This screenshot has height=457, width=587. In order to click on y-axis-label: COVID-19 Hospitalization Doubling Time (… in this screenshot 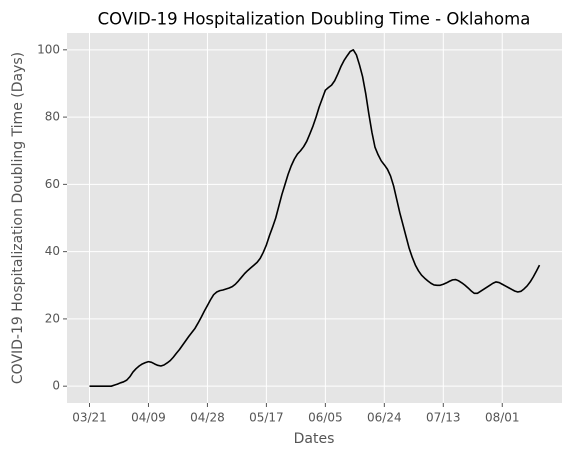, I will do `click(18, 218)`.